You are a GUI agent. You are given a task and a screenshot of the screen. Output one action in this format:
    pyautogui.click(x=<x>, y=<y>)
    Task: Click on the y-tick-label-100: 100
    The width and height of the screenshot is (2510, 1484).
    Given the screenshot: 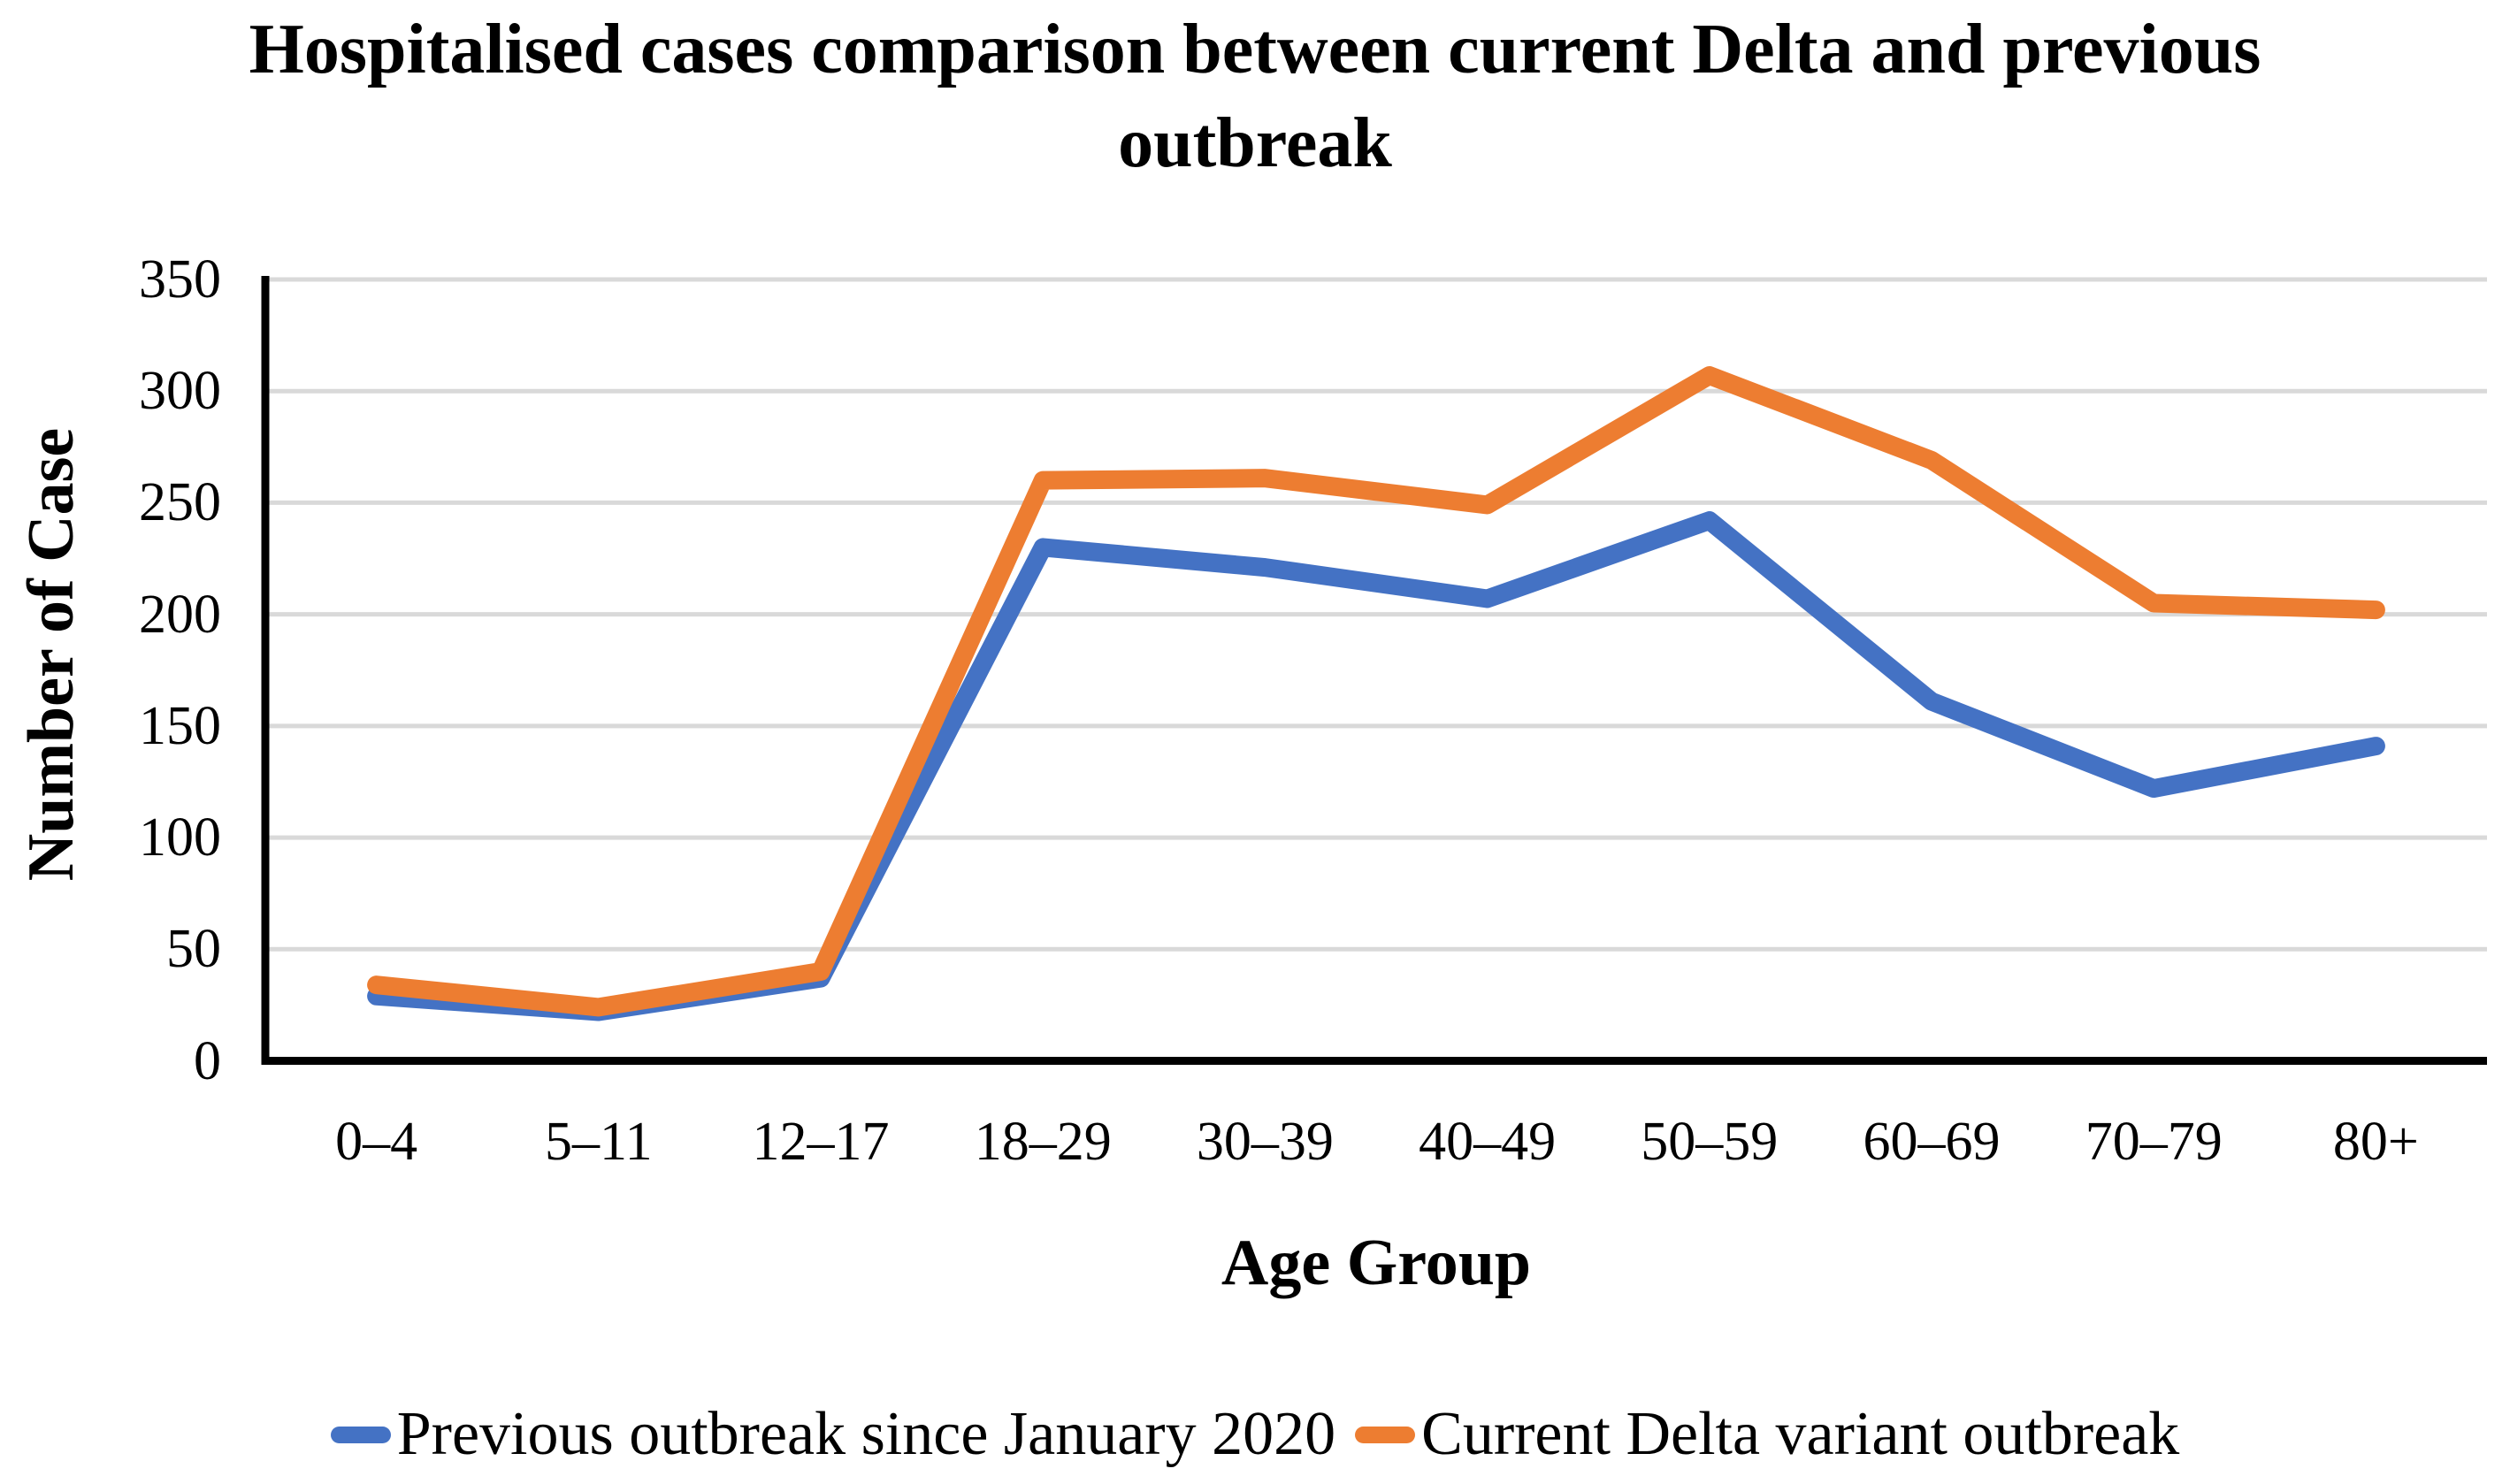 What is the action you would take?
    pyautogui.click(x=180, y=837)
    